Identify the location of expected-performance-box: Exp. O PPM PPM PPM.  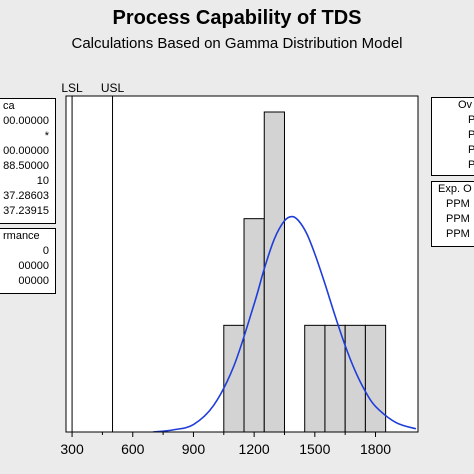
(452, 214).